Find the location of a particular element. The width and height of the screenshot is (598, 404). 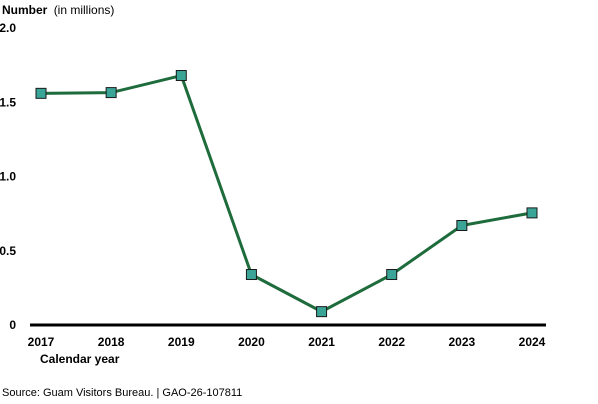

x-tick-label: 2019 is located at coordinates (181, 342).